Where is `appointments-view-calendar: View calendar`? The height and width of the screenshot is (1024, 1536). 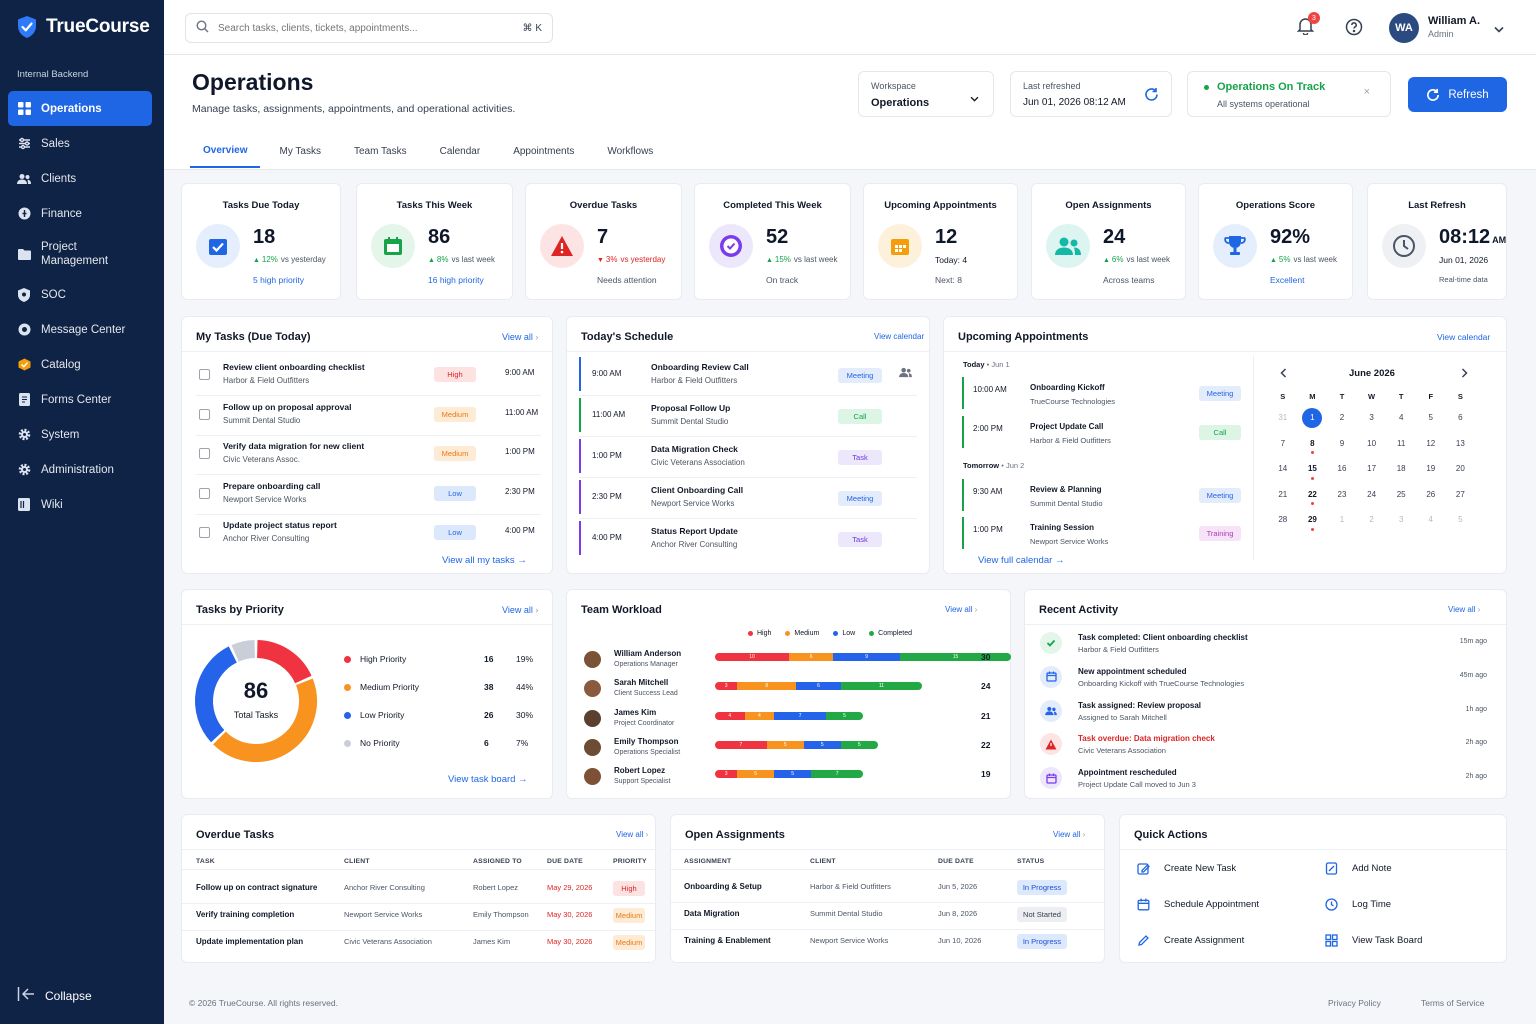
appointments-view-calendar: View calendar is located at coordinates (1464, 337).